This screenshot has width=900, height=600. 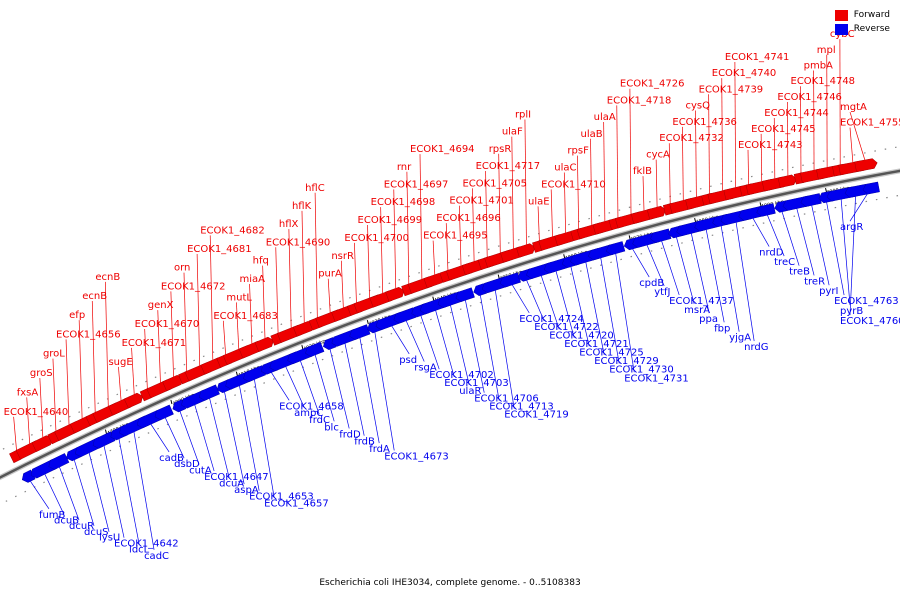 What do you see at coordinates (783, 129) in the screenshot?
I see `forward-gene-label: ECOK1_4745` at bounding box center [783, 129].